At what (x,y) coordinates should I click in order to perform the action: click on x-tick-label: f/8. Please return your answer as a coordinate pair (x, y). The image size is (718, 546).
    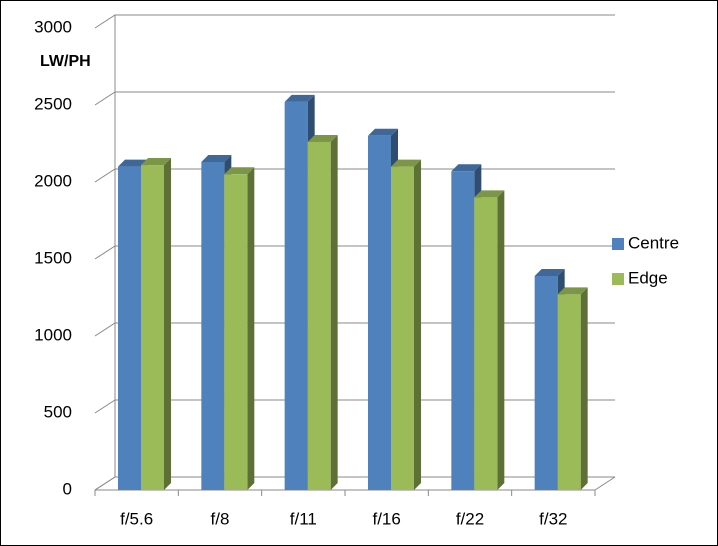
    Looking at the image, I should click on (220, 518).